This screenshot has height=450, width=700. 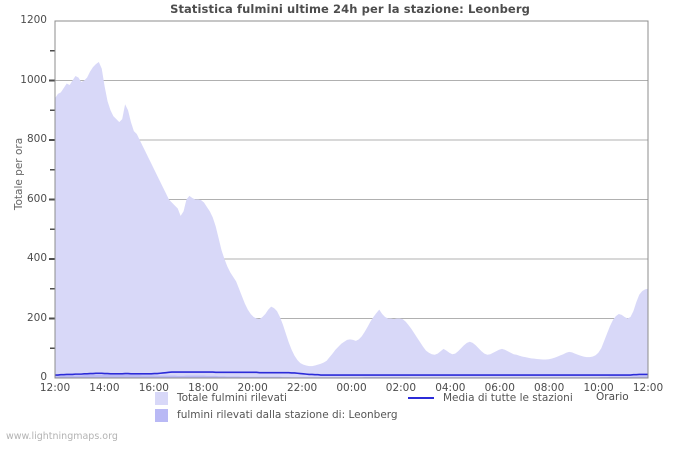 What do you see at coordinates (104, 388) in the screenshot?
I see `x-tick-label: 14:00` at bounding box center [104, 388].